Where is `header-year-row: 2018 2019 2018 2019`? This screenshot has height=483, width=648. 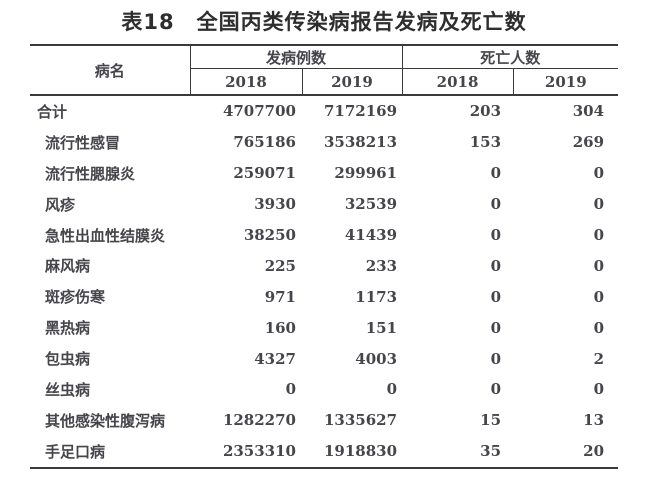
header-year-row: 2018 2019 2018 2019 is located at coordinates (324, 82).